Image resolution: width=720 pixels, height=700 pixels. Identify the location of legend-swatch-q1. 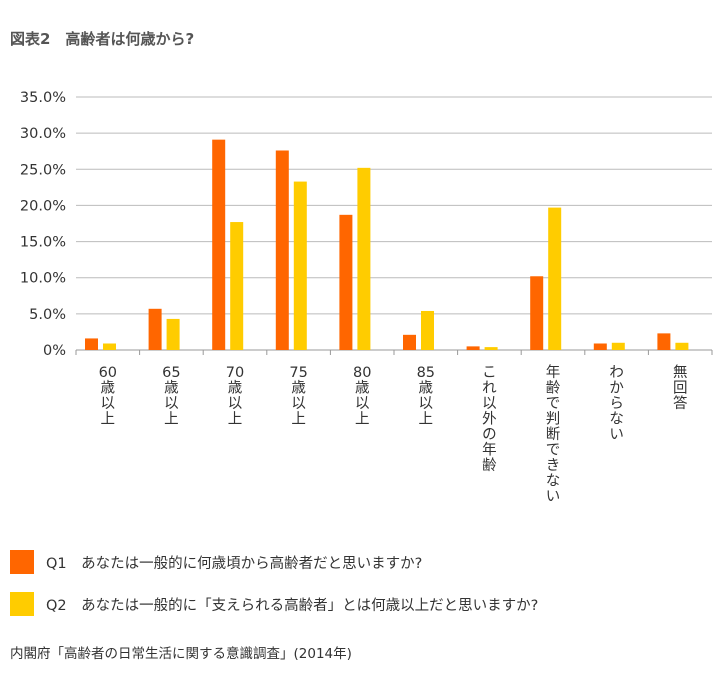
(22, 562).